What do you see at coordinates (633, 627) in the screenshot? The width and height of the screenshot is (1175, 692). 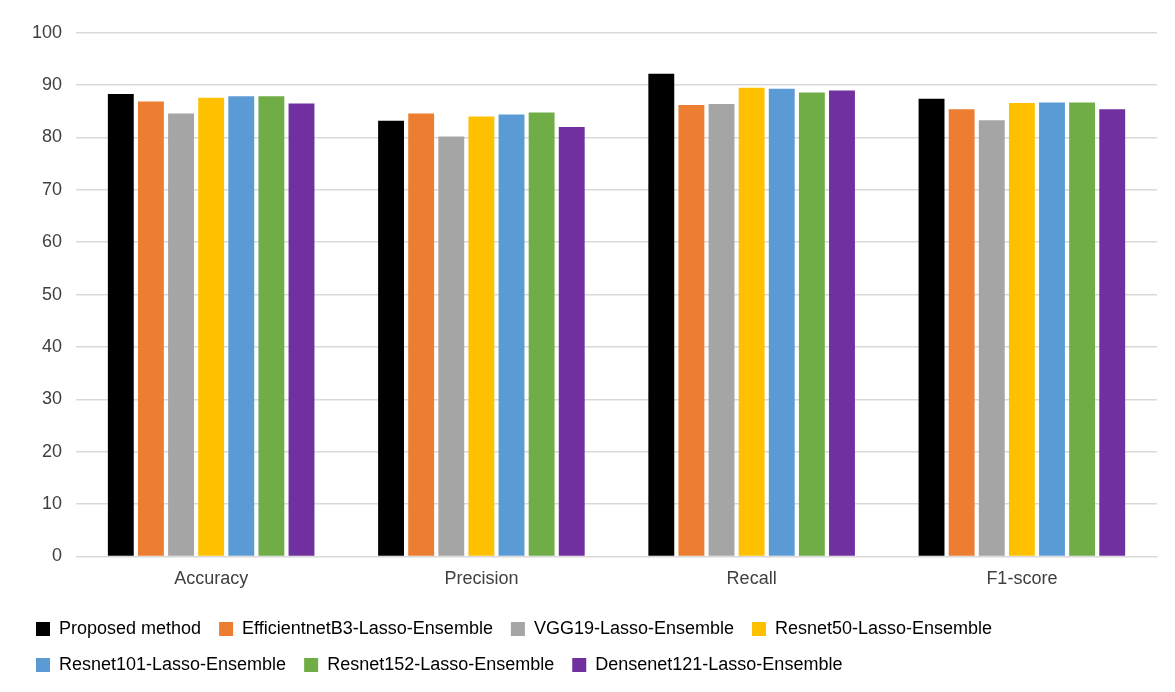 I see `legend-label: VGG19-Lasso-Ensemble` at bounding box center [633, 627].